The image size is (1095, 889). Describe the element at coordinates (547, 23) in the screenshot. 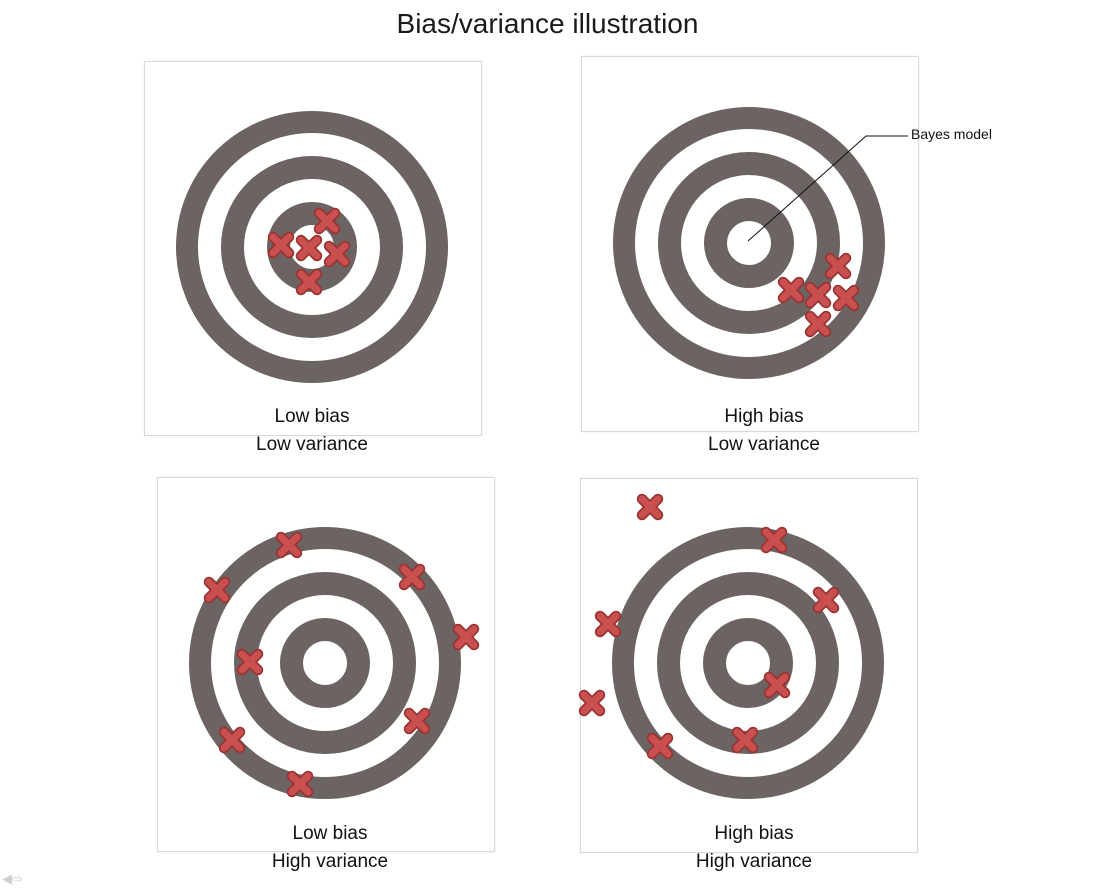

I see `page-title: Bias/variance illustration` at that location.